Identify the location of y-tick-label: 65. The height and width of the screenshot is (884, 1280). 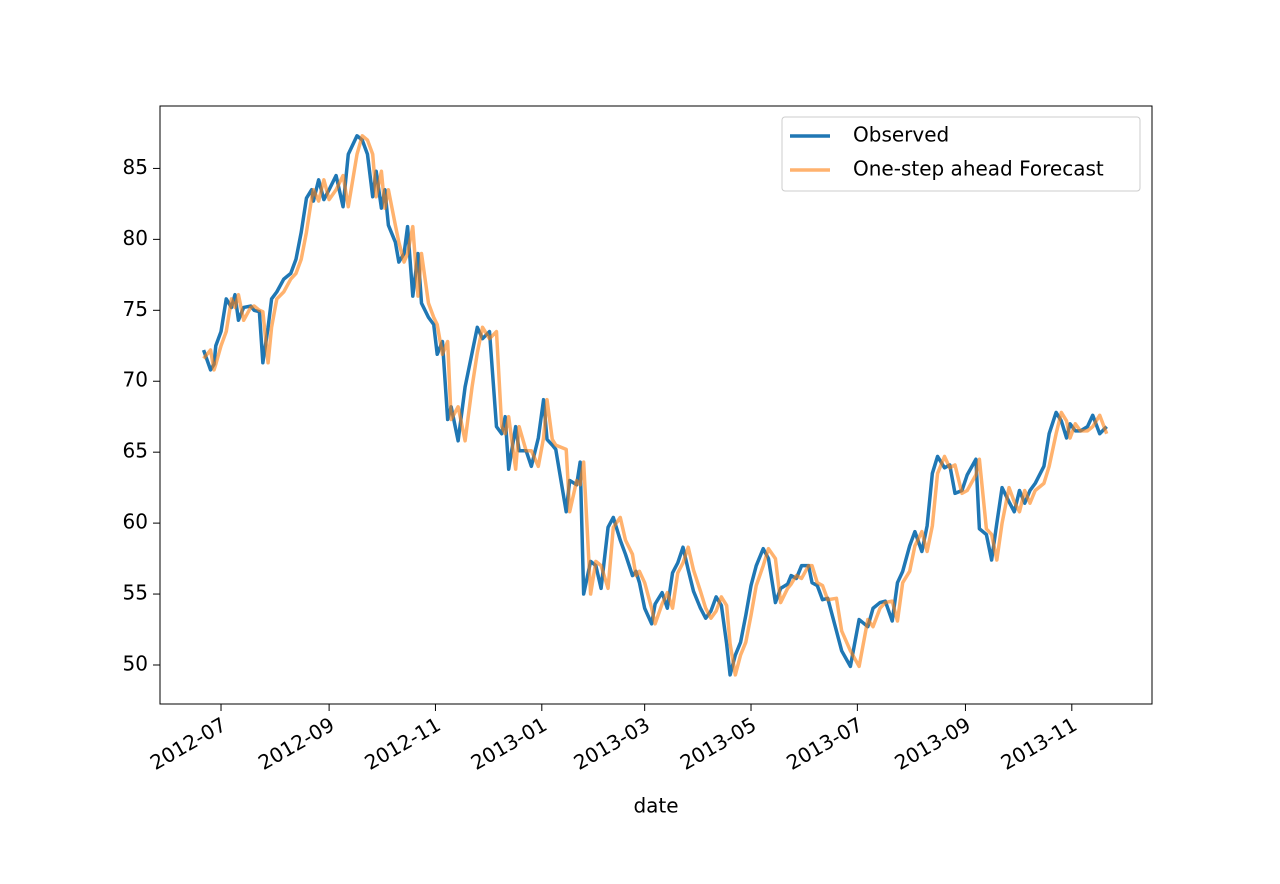
(135, 451).